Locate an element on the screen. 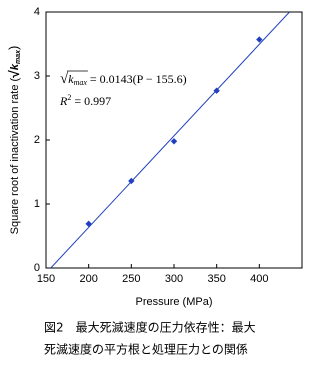 This screenshot has width=321, height=365. x-tick-label: 200 is located at coordinates (88, 279).